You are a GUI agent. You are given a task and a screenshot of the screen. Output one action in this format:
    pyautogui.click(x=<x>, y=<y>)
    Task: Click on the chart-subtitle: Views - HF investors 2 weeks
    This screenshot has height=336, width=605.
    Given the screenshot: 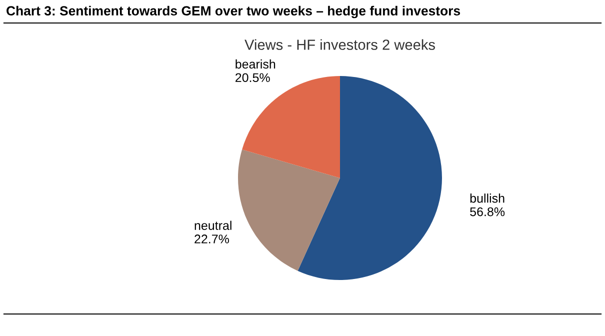 What is the action you would take?
    pyautogui.click(x=339, y=44)
    